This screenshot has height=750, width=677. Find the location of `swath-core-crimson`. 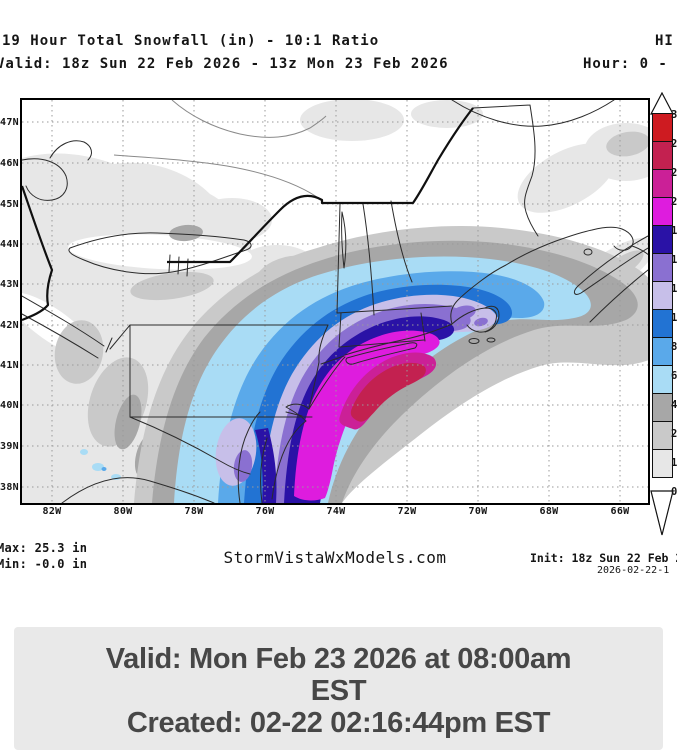

swath-core-crimson is located at coordinates (388, 392).